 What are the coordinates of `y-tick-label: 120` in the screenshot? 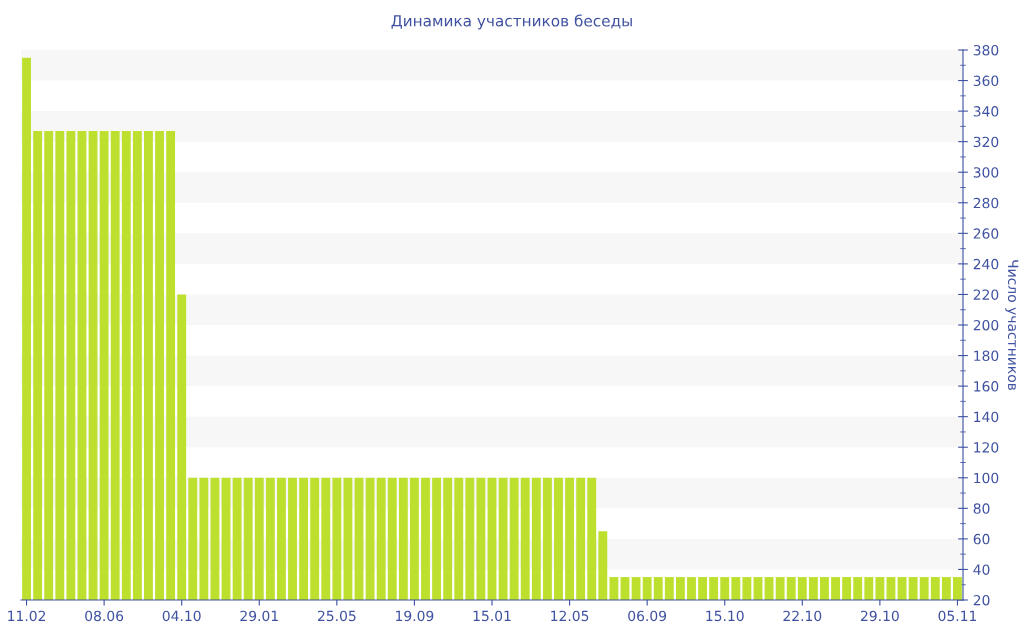 It's located at (986, 447).